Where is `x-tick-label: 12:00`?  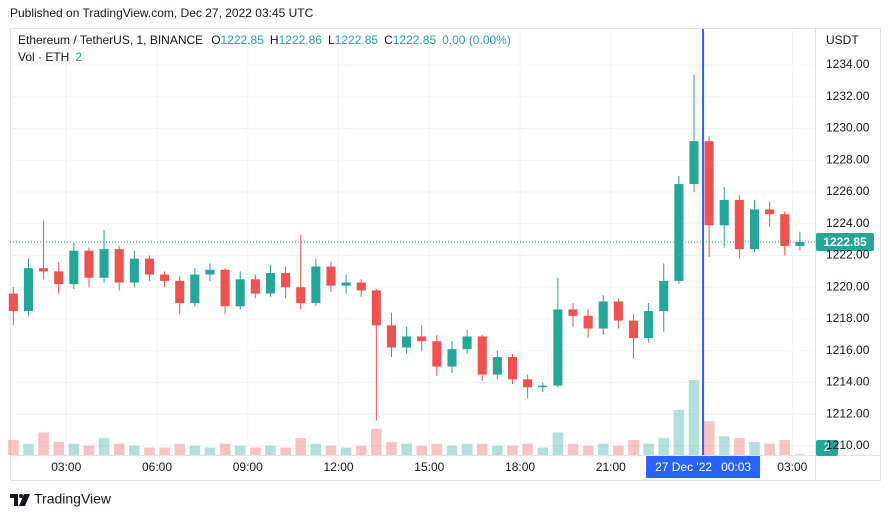
x-tick-label: 12:00 is located at coordinates (339, 467).